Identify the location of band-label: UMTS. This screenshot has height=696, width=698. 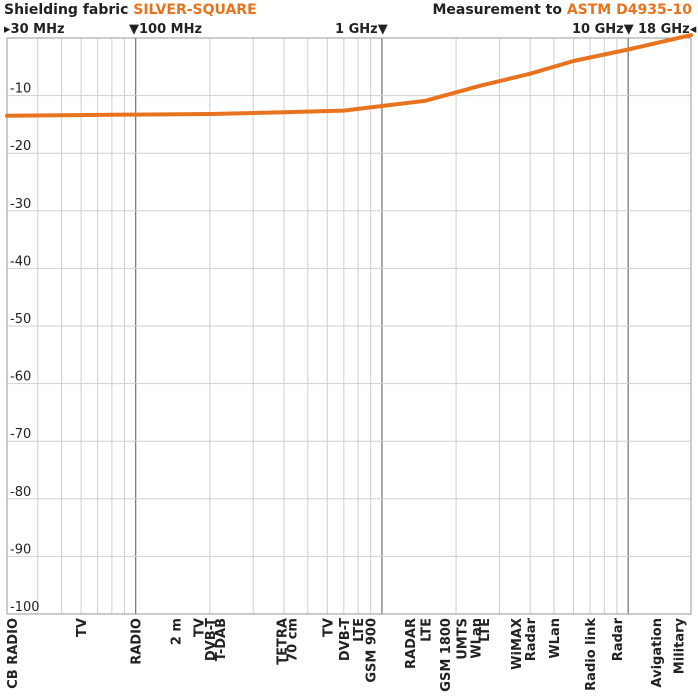
(462, 639).